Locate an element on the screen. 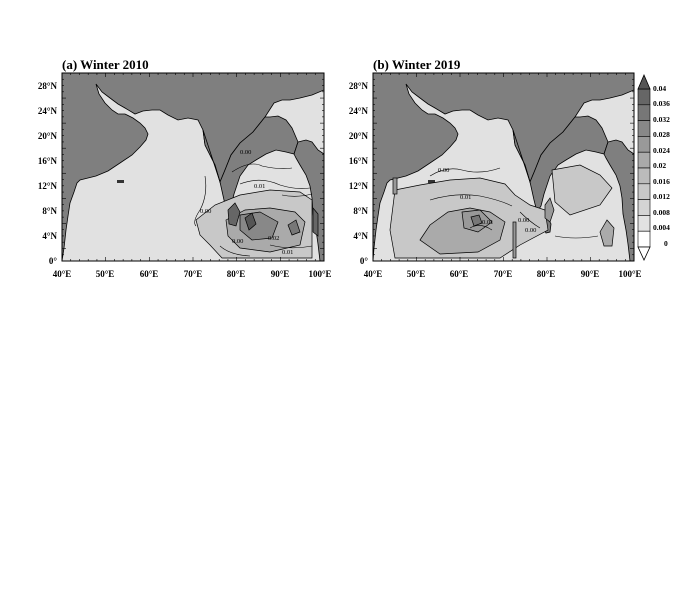 The image size is (692, 597). panel-b-map: 0.00 0.01 0.01 0.00 0.00 is located at coordinates (503, 167).